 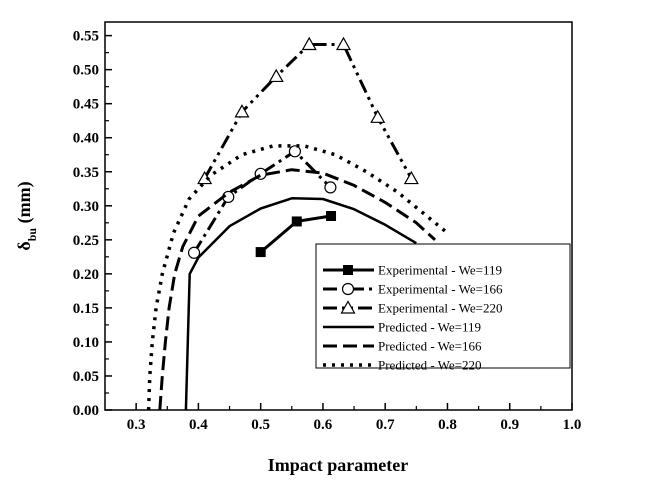 I want to click on x-tick-label-6: 0.8, so click(x=447, y=425).